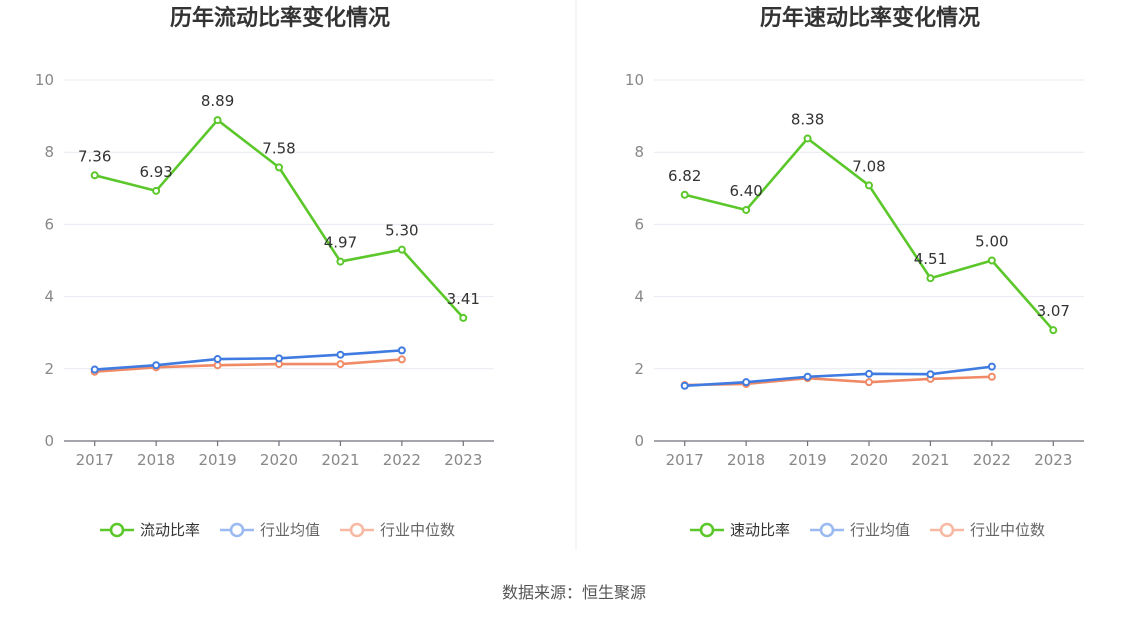 The width and height of the screenshot is (1148, 619). What do you see at coordinates (684, 176) in the screenshot?
I see `data-label: 6.82` at bounding box center [684, 176].